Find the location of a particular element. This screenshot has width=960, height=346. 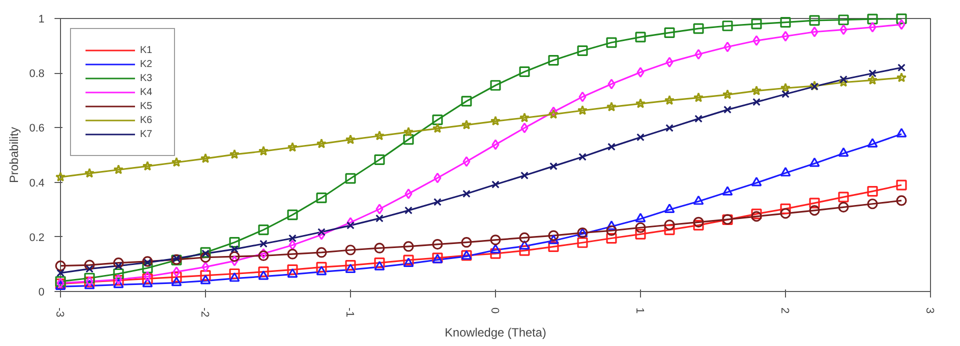

y-tick-label: 0.6 is located at coordinates (37, 128).